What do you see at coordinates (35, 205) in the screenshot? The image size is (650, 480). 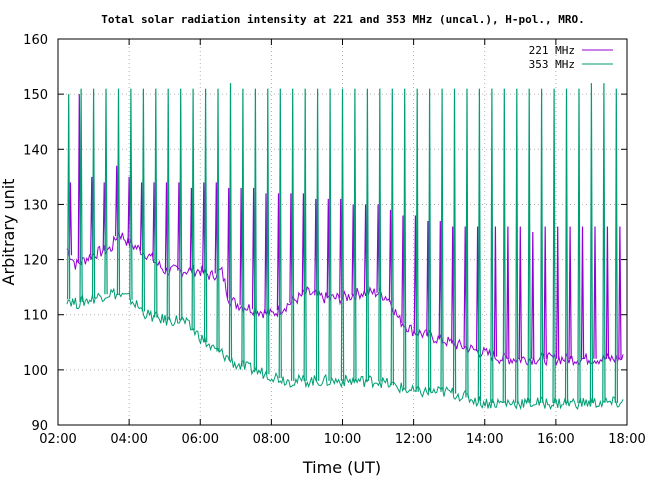 I see `y-tick-label: 130` at bounding box center [35, 205].